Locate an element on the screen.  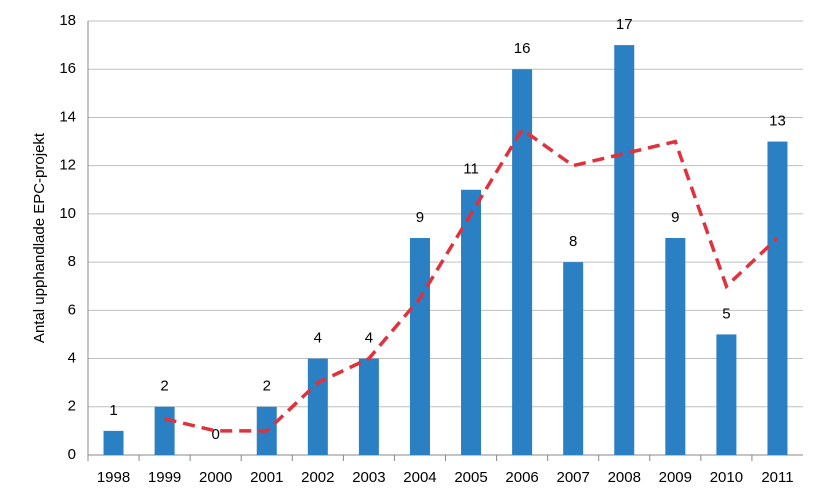
x-tick-label: 2002 is located at coordinates (317, 477).